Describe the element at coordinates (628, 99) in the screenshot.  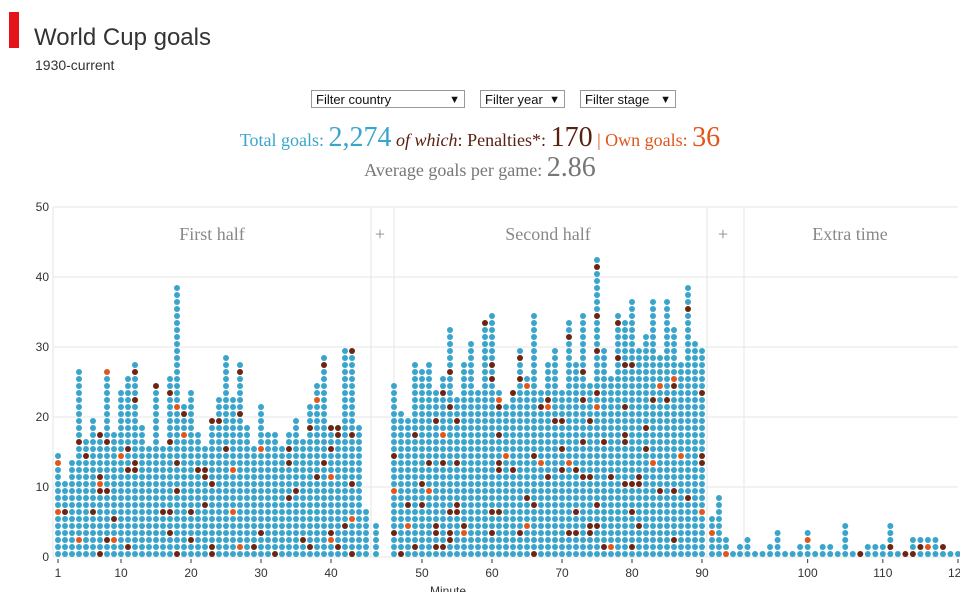
I see `filter-stage-select: Filter stage ▼` at that location.